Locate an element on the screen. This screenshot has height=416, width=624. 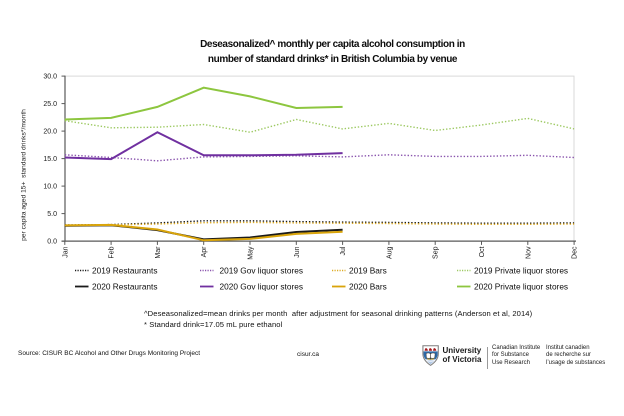
svg-text: 20.0 is located at coordinates (50, 132).